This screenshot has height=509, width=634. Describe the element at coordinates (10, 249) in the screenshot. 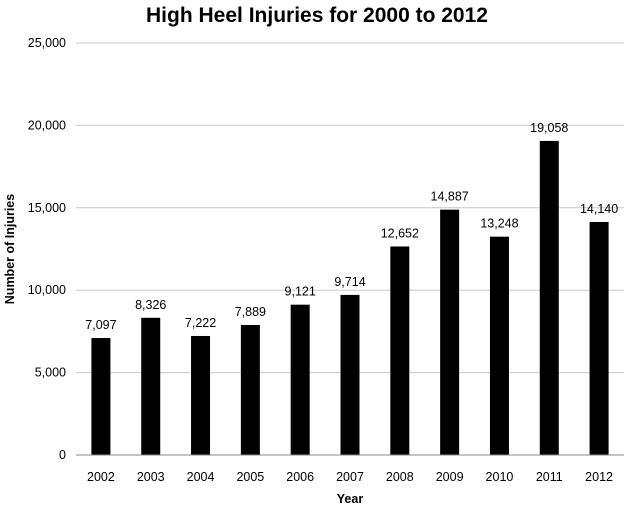

I see `y-axis-title: Number of Injuries` at that location.